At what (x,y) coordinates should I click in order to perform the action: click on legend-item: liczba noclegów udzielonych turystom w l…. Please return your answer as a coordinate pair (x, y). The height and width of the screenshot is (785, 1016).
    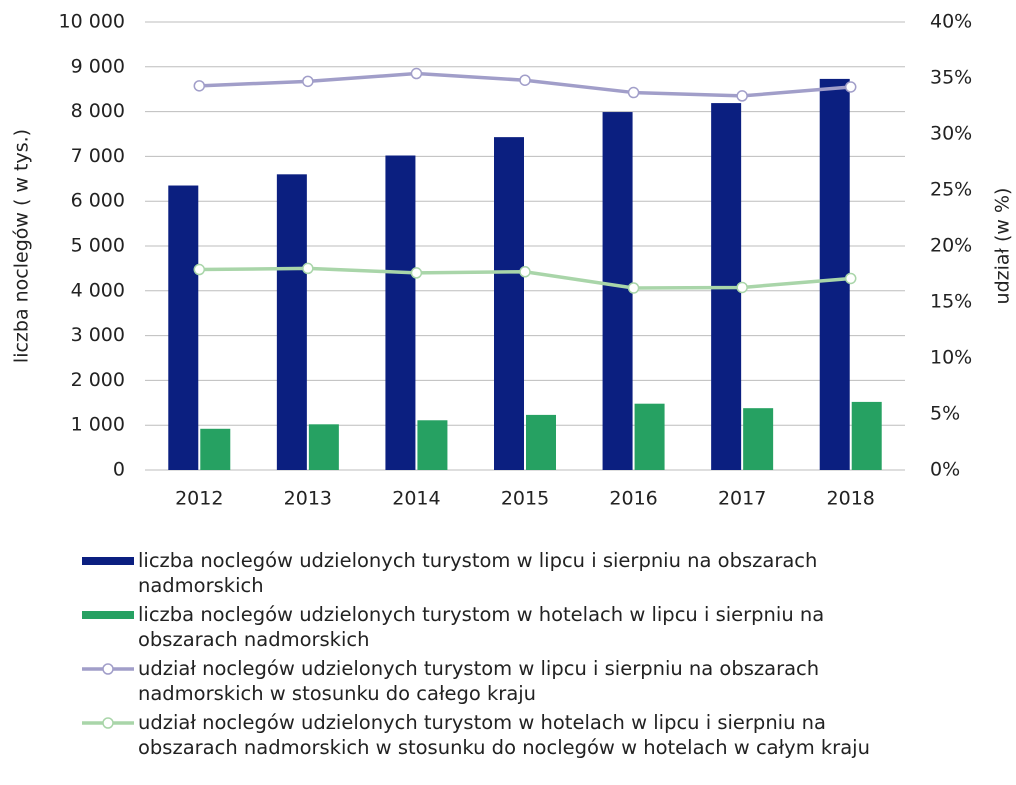
    Looking at the image, I should click on (510, 573).